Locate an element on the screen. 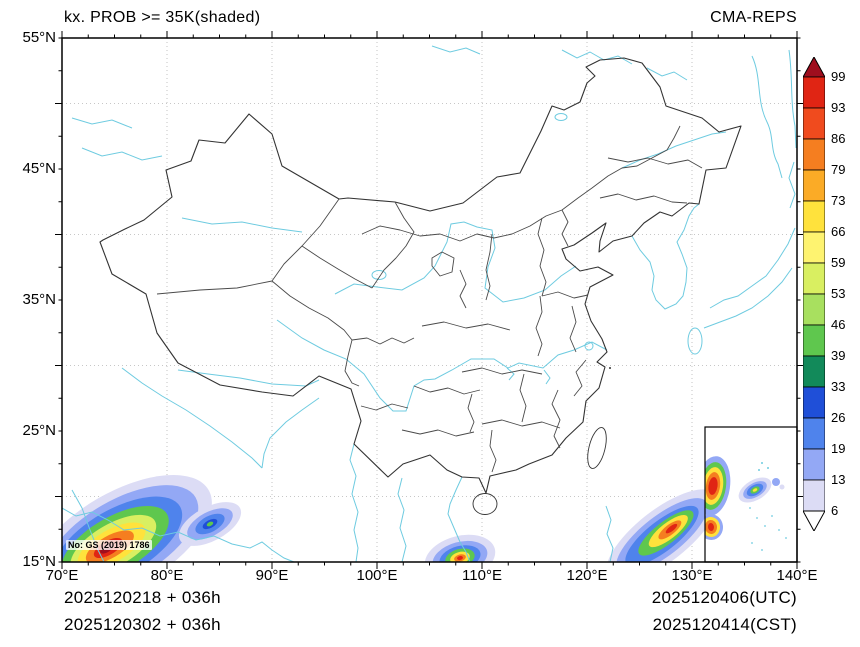  model-name: CMA-REPS is located at coordinates (753, 17).